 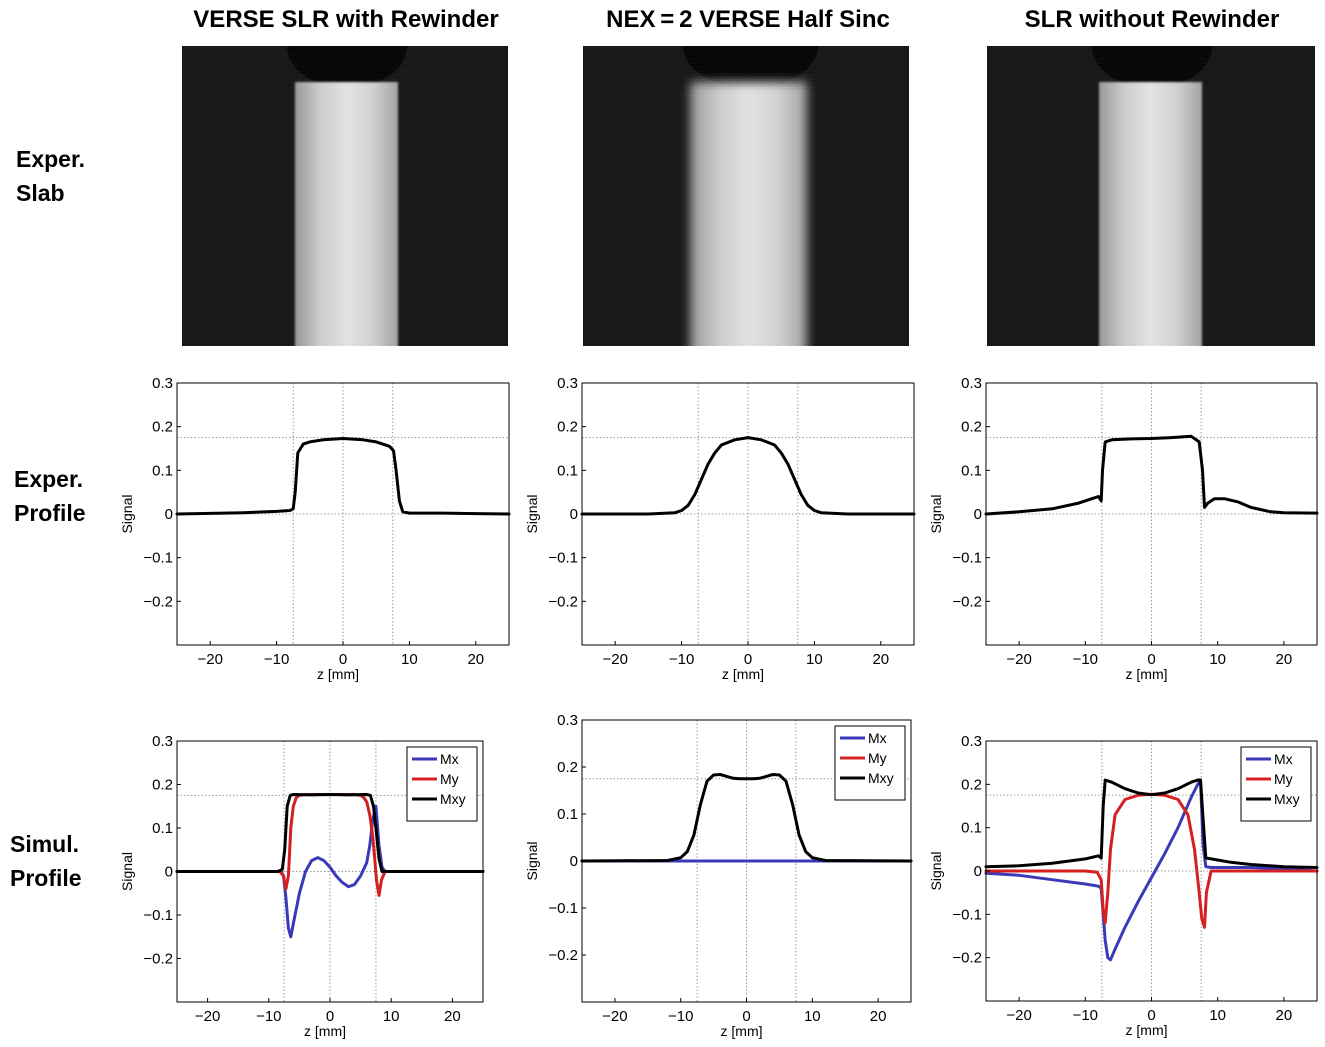 What do you see at coordinates (1085, 659) in the screenshot?
I see `chart-3-xtick-label-1: −10` at bounding box center [1085, 659].